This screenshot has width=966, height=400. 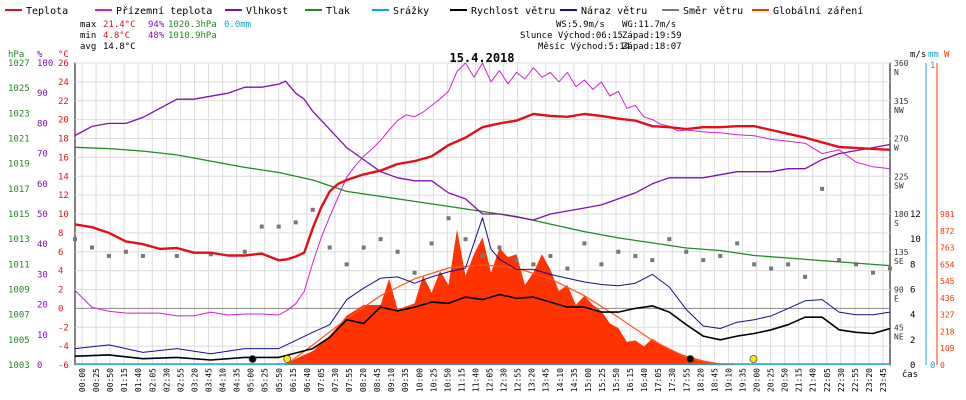 What do you see at coordinates (19, 291) in the screenshot?
I see `left-axis-tick: 1009` at bounding box center [19, 291].